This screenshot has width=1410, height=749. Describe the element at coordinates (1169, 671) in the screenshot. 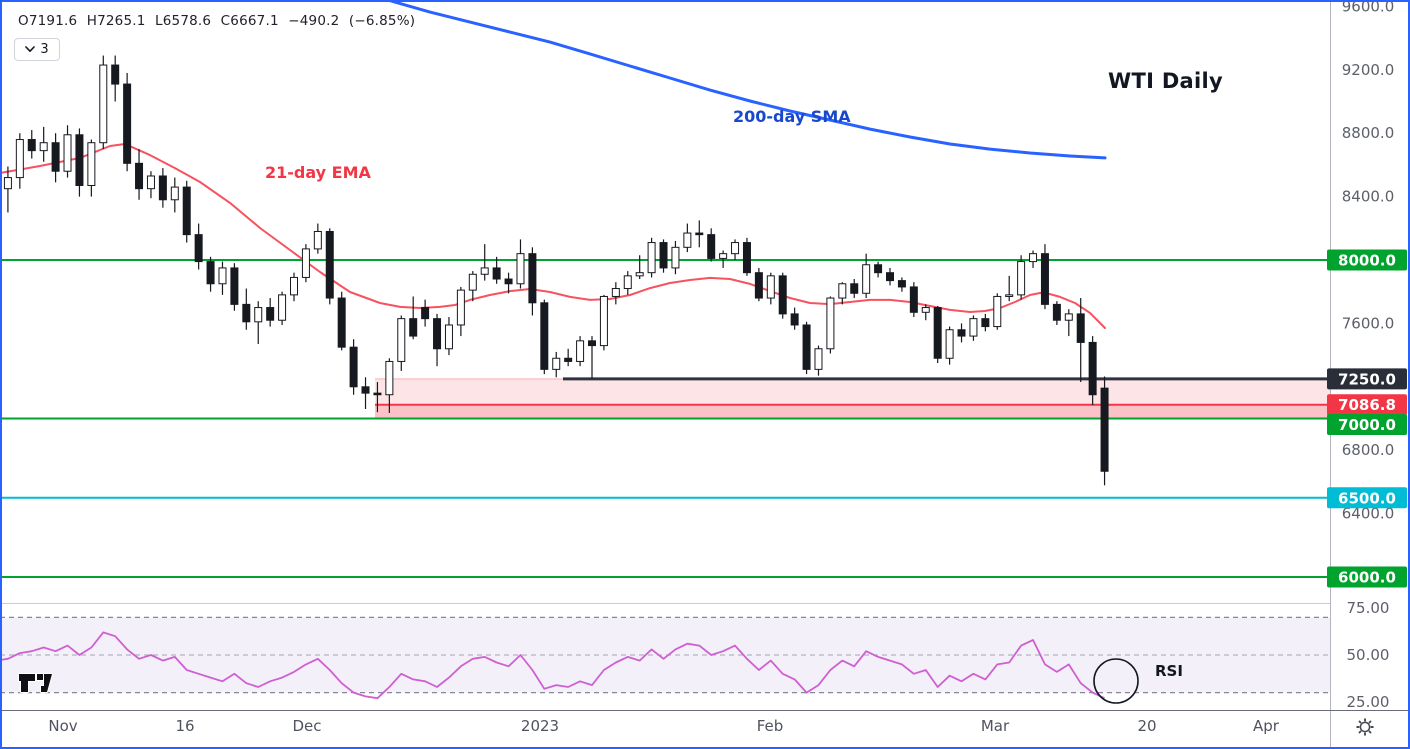

I see `rsi-annotation-label: RSI` at that location.